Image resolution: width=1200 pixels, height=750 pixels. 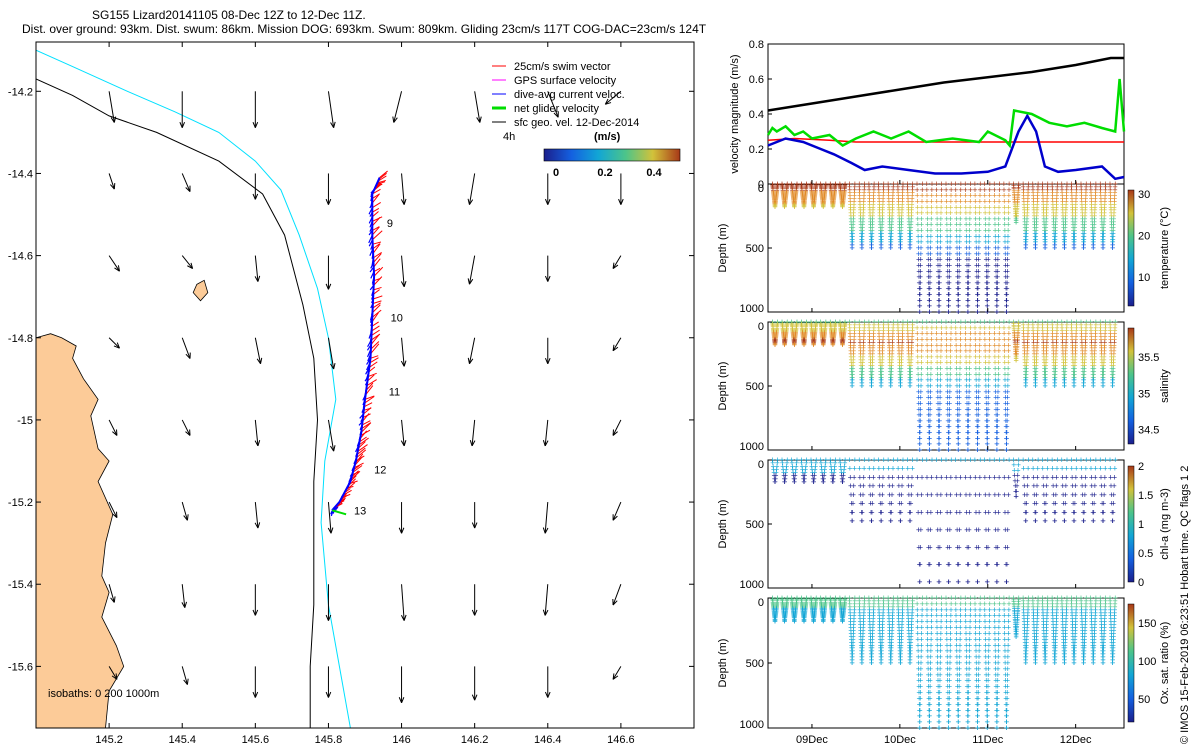 I want to click on velocity-ytick-label: 0, so click(x=761, y=185).